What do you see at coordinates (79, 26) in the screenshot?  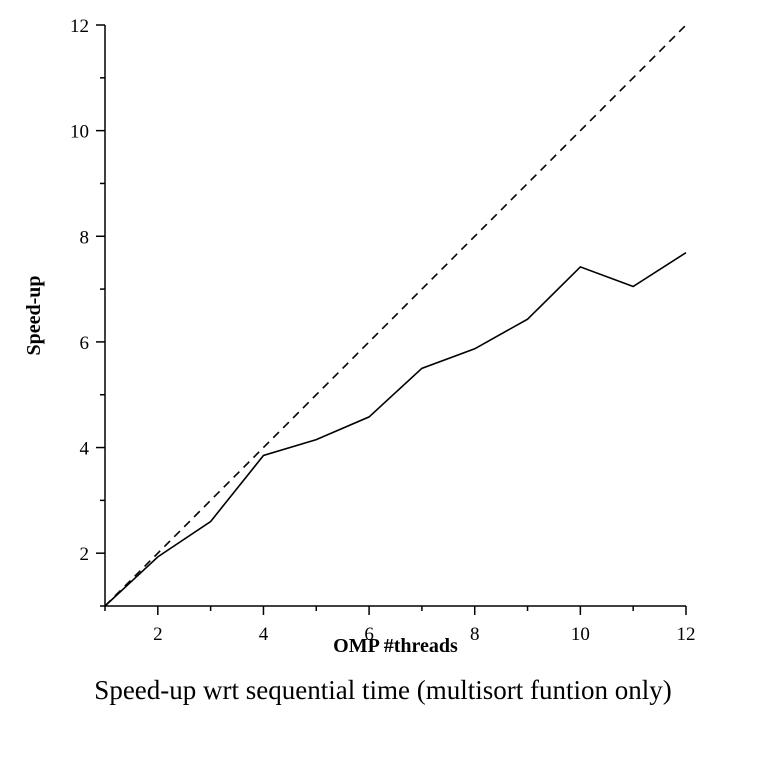 I see `y-tick-label: 12` at bounding box center [79, 26].